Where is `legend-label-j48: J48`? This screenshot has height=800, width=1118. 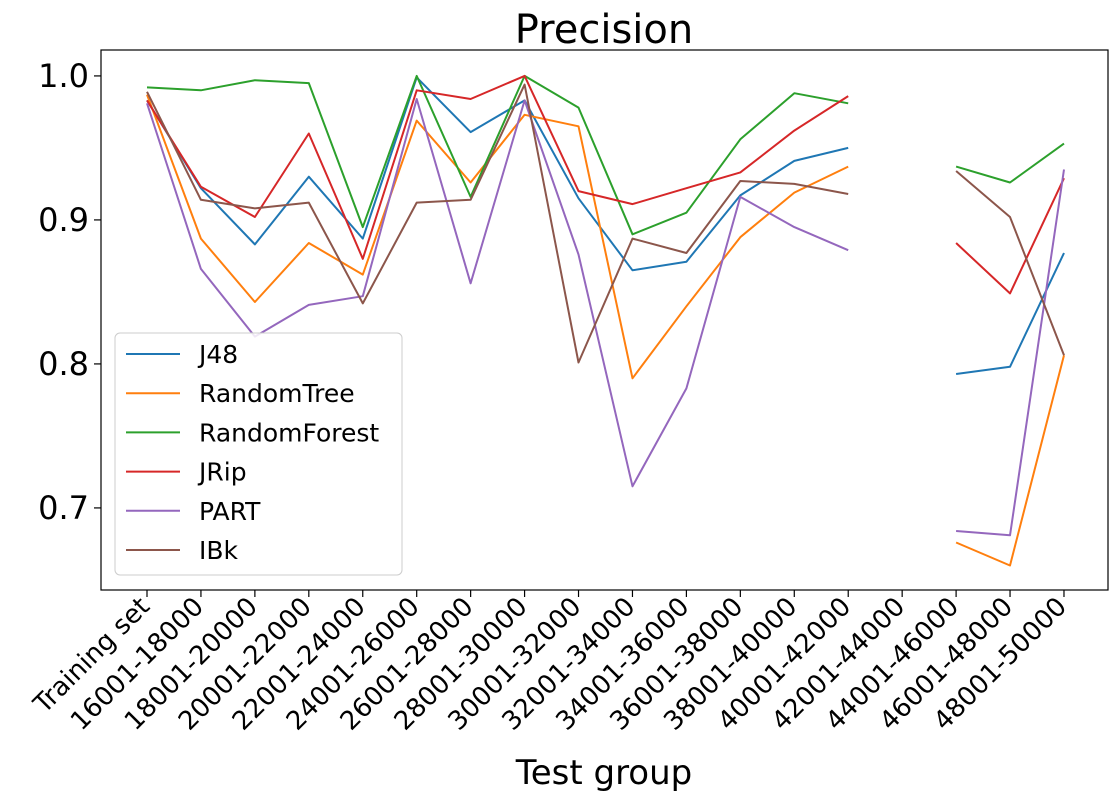 legend-label-j48: J48 is located at coordinates (217, 354).